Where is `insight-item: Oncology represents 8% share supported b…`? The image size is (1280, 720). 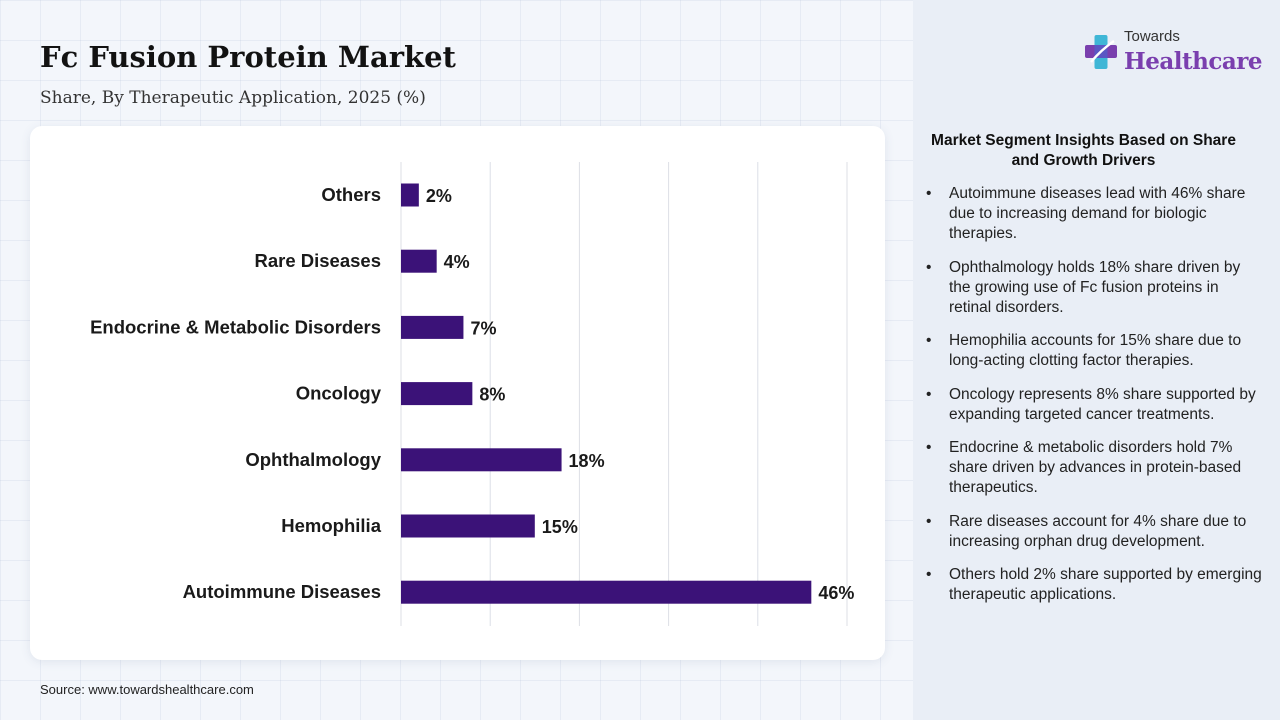
insight-item: Oncology represents 8% share supported b… is located at coordinates (1093, 405).